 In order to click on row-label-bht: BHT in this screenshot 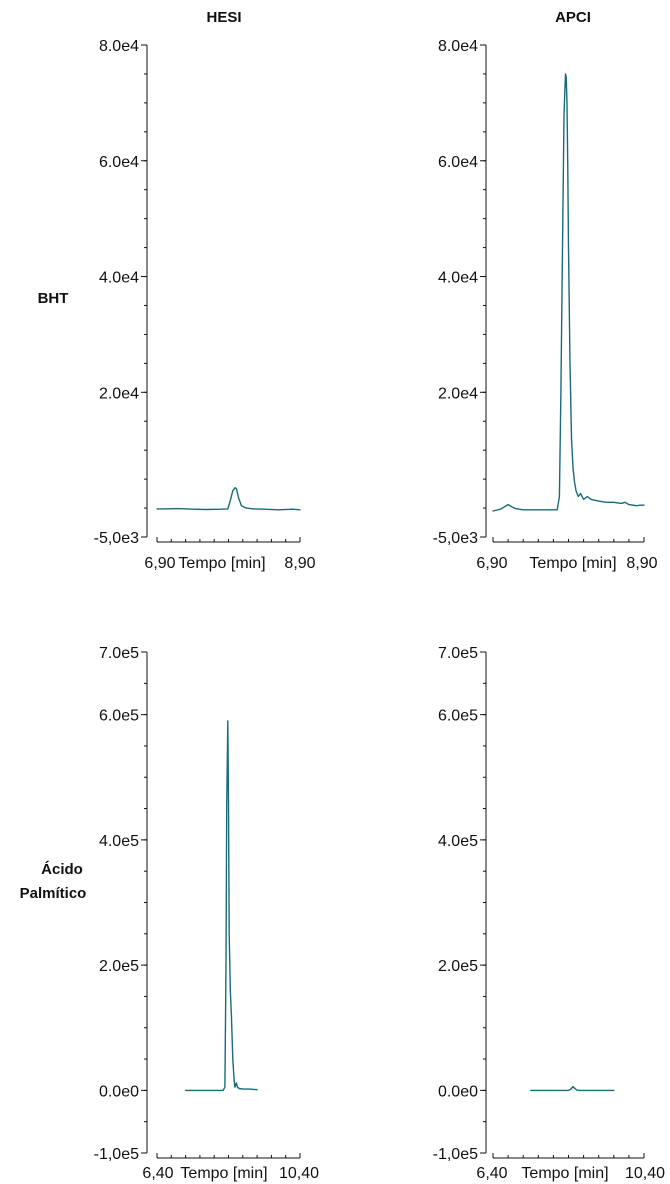, I will do `click(53, 298)`.